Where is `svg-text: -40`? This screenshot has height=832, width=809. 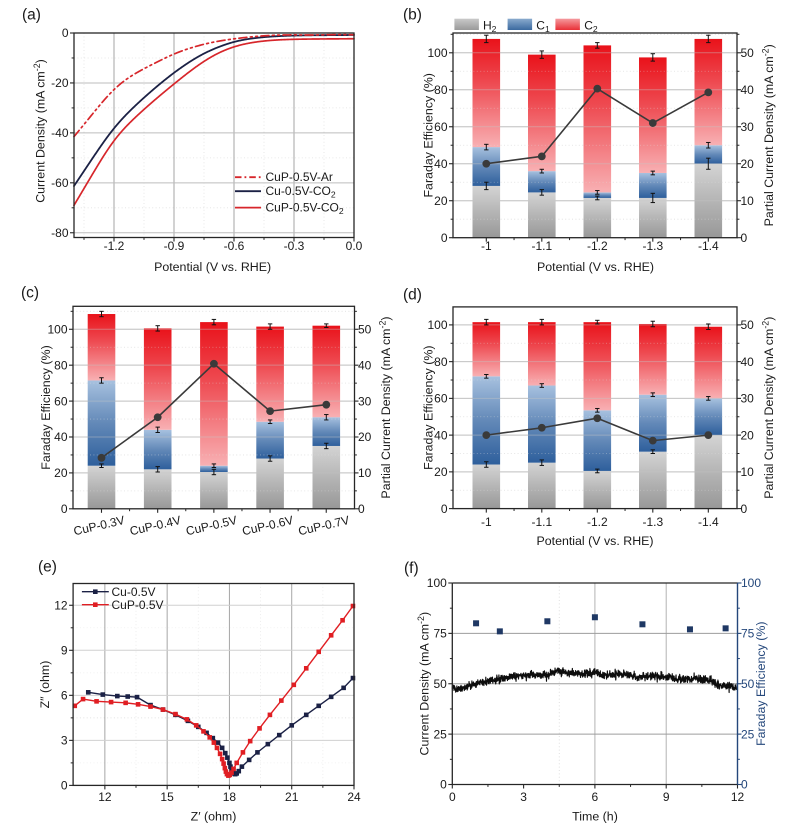
svg-text: -40 is located at coordinates (60, 133).